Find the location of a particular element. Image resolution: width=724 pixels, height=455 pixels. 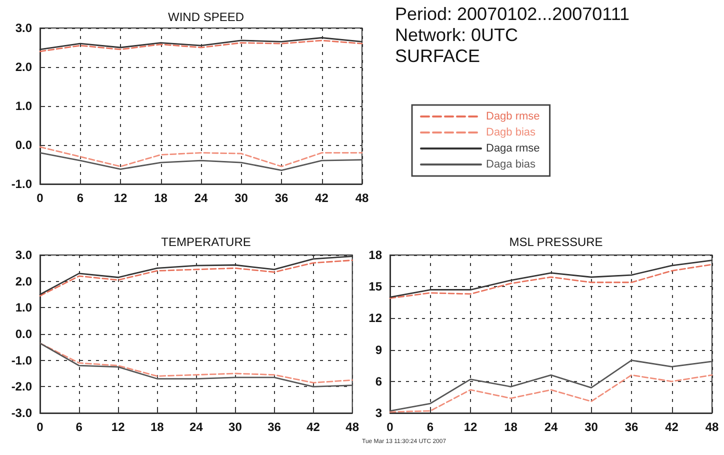

y-tick-label: 15 is located at coordinates (375, 287).